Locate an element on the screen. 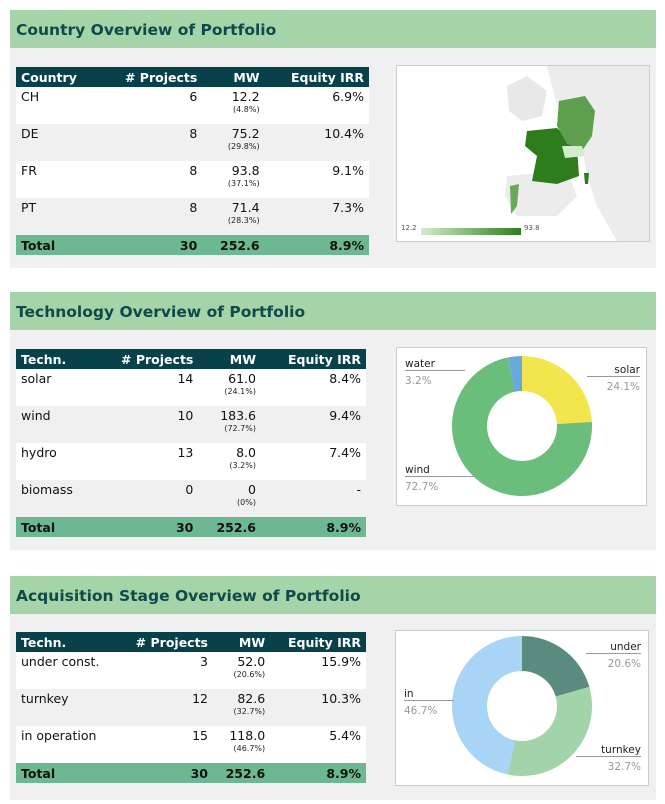 The height and width of the screenshot is (804, 665). table-row: turnkey 12 82.6 (32.7%) 10.3% is located at coordinates (191, 707).